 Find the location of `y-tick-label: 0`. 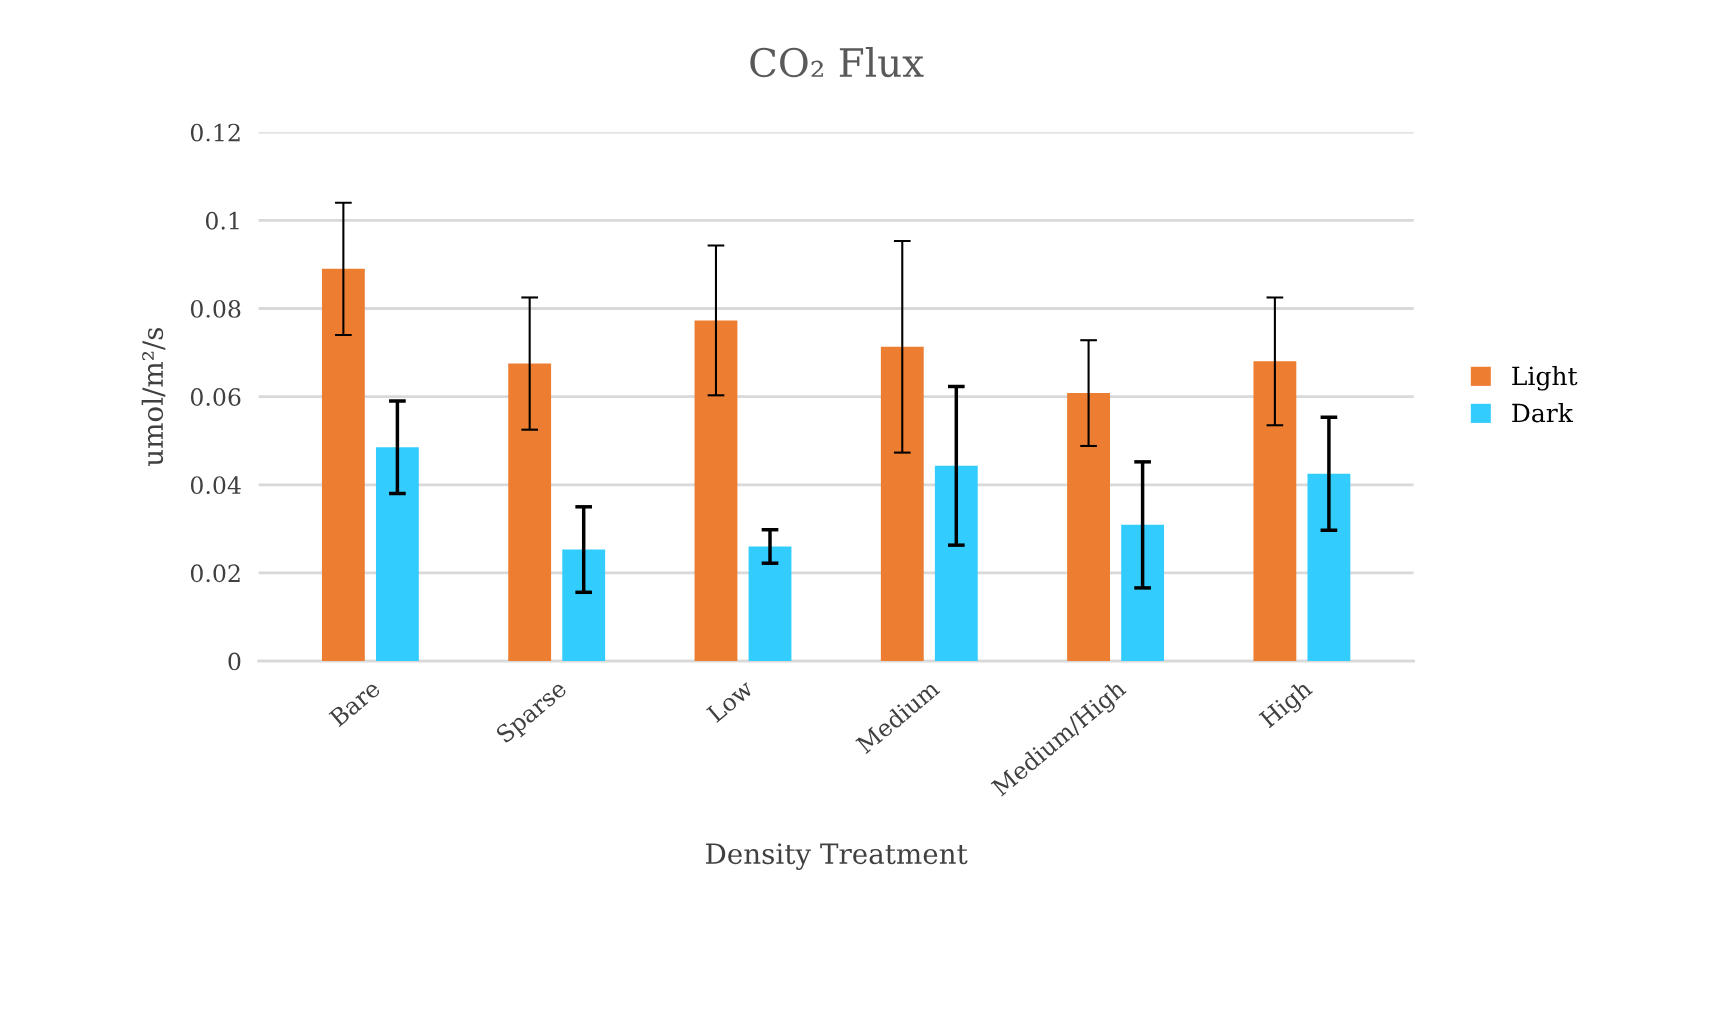

y-tick-label: 0 is located at coordinates (234, 661).